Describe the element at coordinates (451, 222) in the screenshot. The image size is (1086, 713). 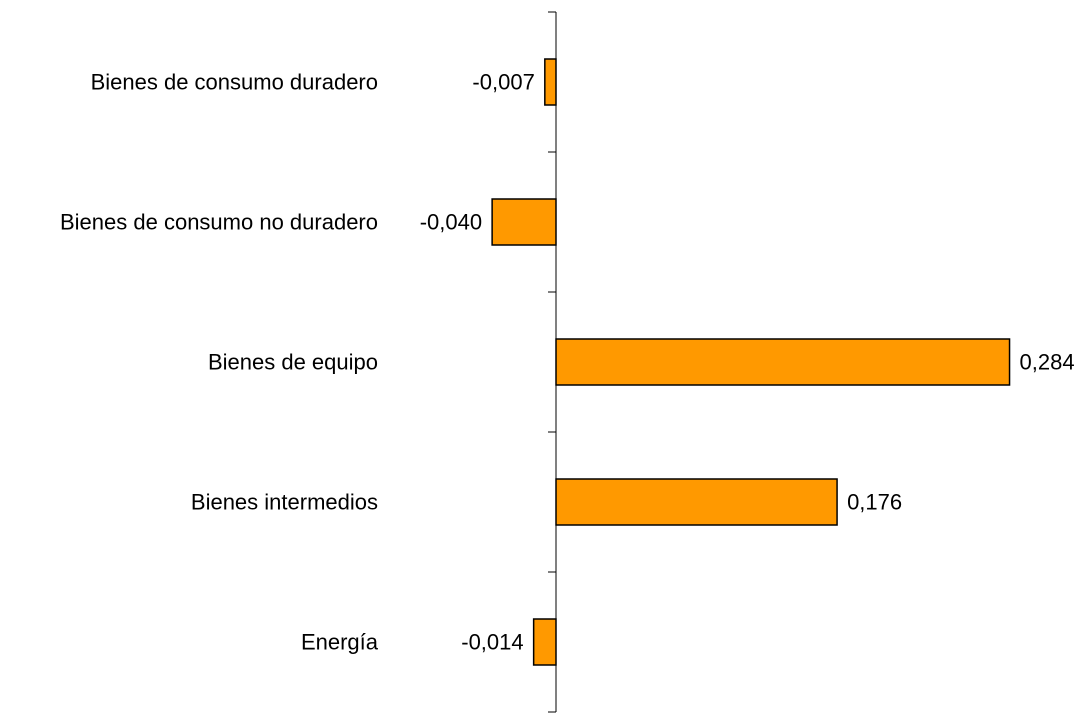
I see `value-label: -0,040` at that location.